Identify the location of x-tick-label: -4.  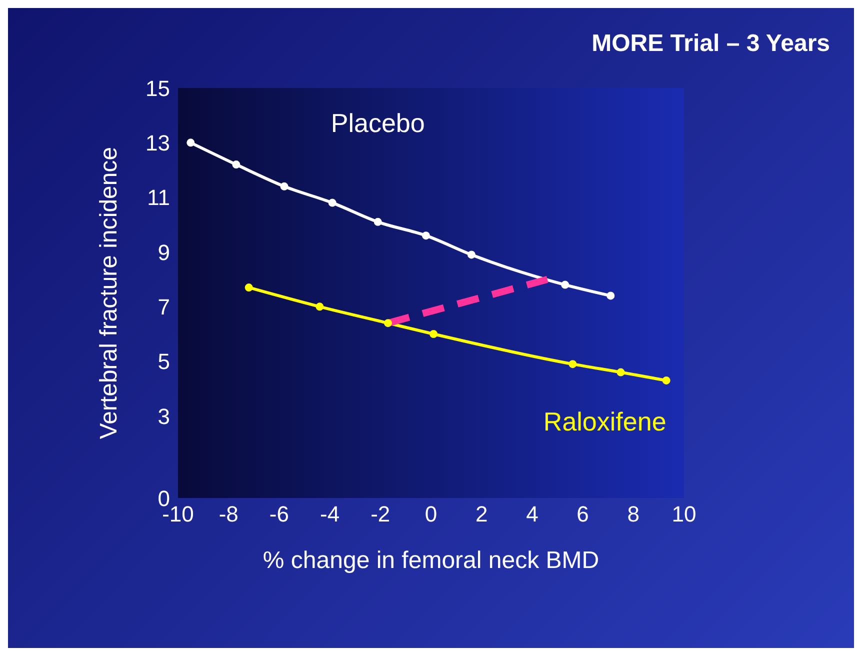
(330, 514).